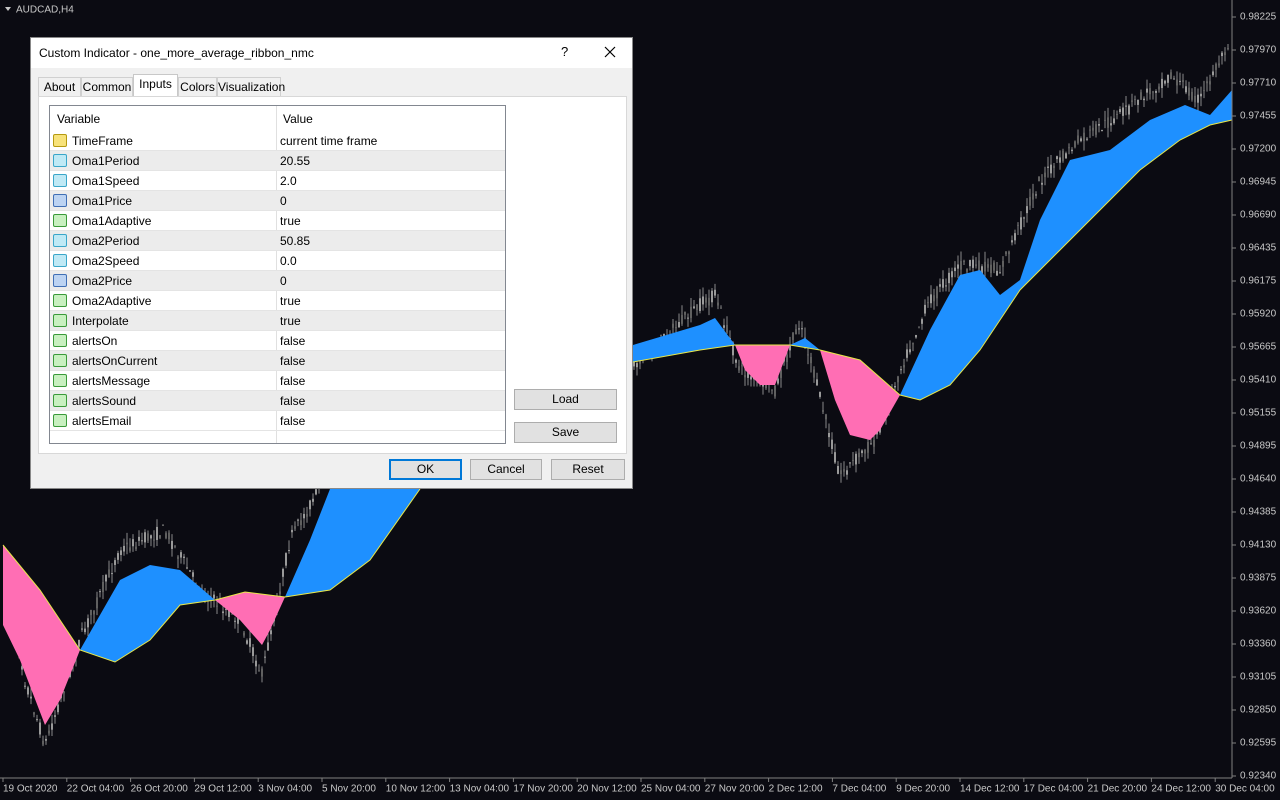 This screenshot has height=800, width=1280. I want to click on table-row: Oma1Speed 2.0, so click(277, 181).